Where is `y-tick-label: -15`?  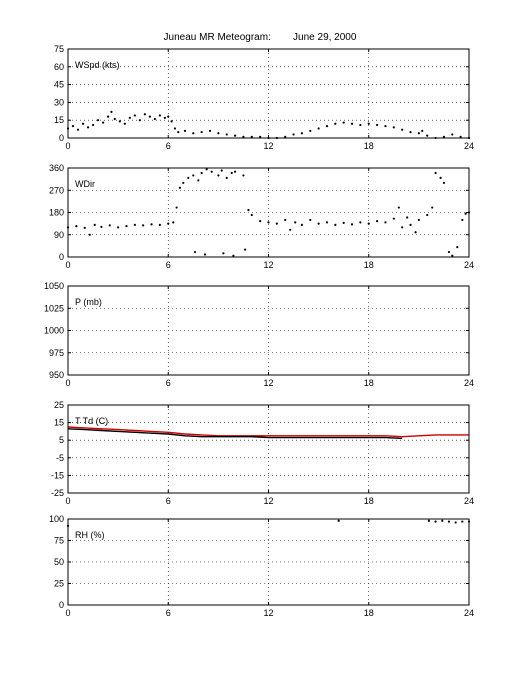
y-tick-label: -15 is located at coordinates (57, 475).